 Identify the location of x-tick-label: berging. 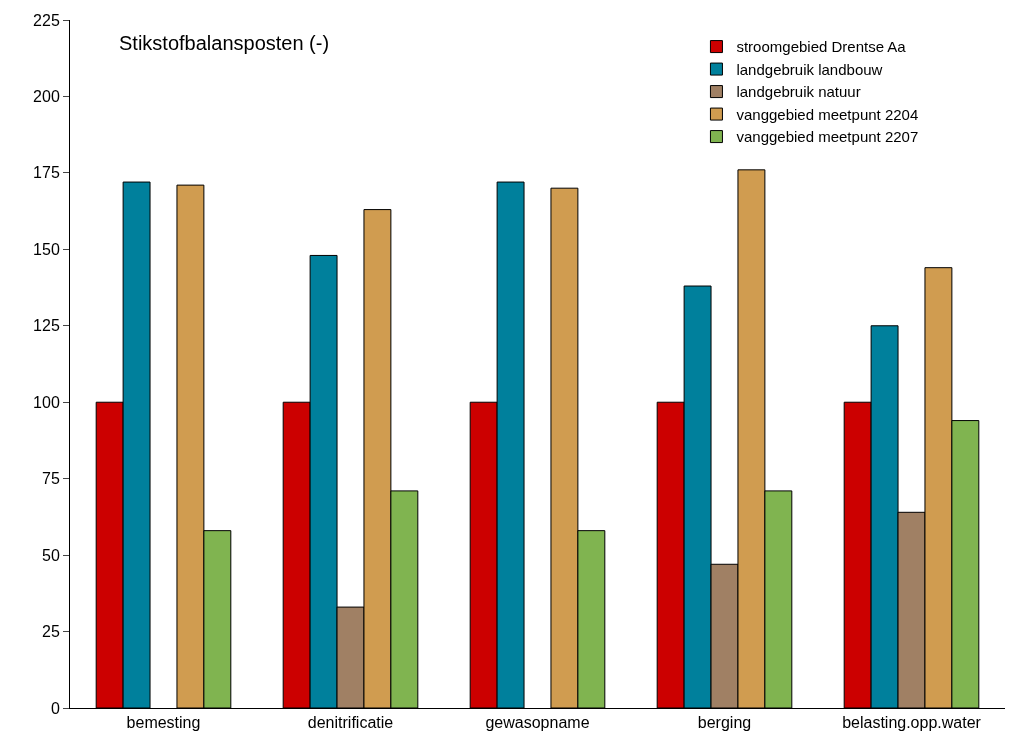
(724, 723).